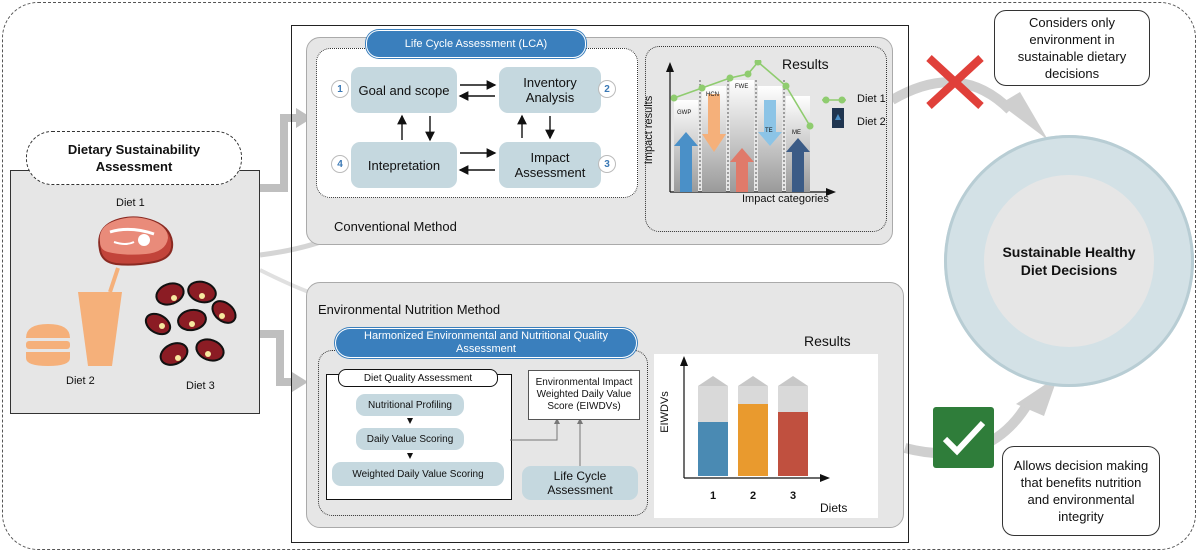 The width and height of the screenshot is (1198, 552). I want to click on conv-legend-diet2: Diet 2, so click(871, 122).